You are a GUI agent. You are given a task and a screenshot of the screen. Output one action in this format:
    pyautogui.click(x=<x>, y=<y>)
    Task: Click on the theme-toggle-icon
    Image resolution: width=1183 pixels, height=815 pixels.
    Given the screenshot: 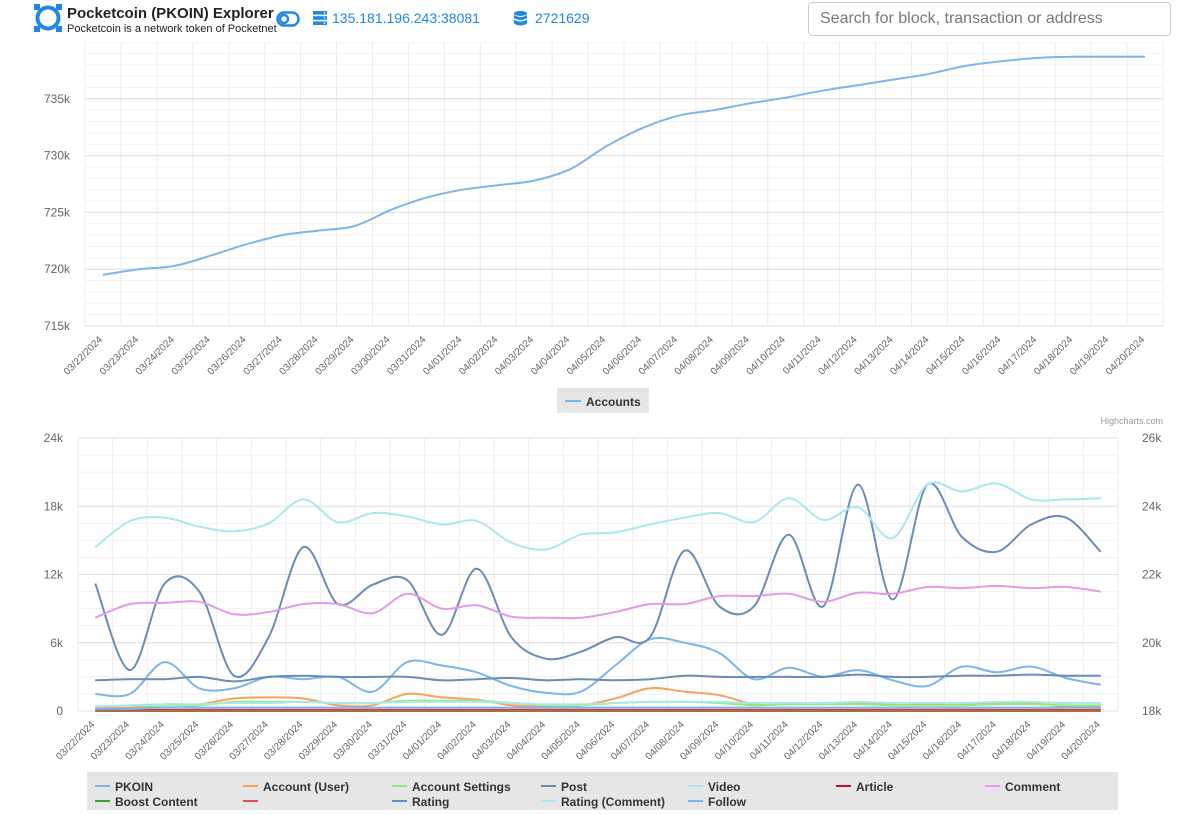 What is the action you would take?
    pyautogui.click(x=288, y=19)
    